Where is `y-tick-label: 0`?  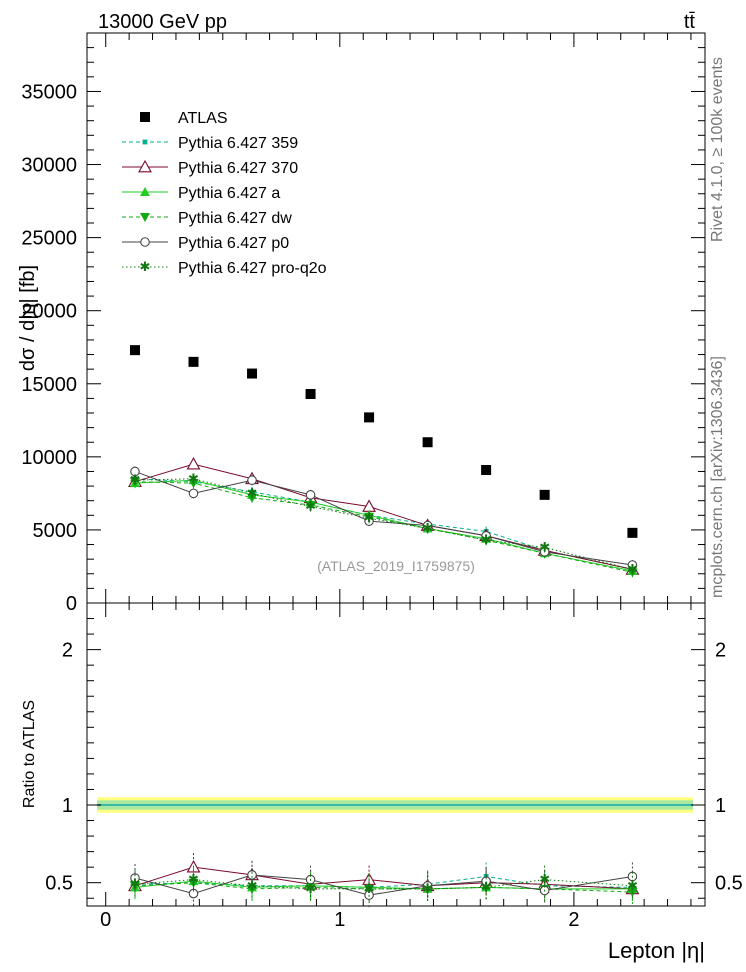
y-tick-label: 0 is located at coordinates (71, 604).